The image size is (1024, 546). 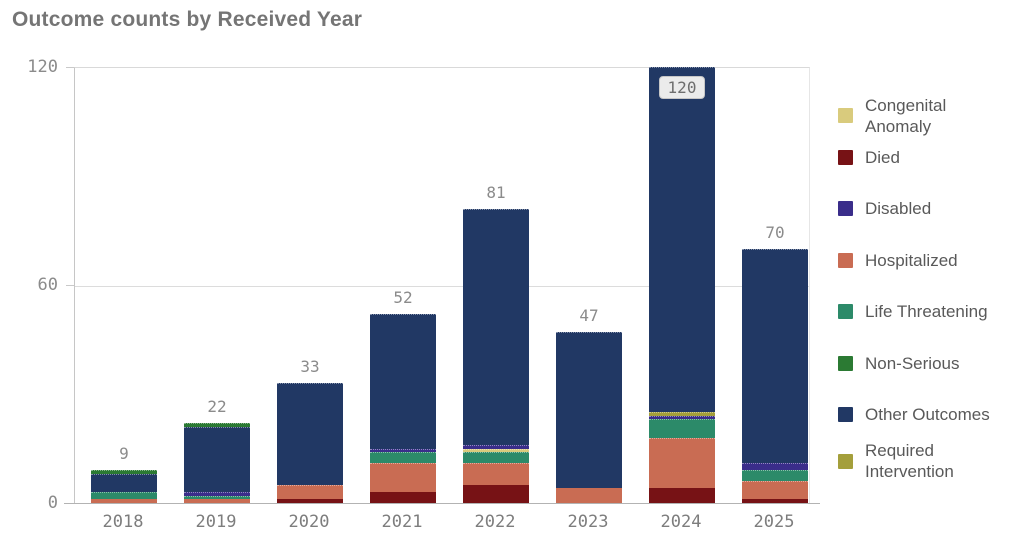 I want to click on bar-2025, so click(x=775, y=375).